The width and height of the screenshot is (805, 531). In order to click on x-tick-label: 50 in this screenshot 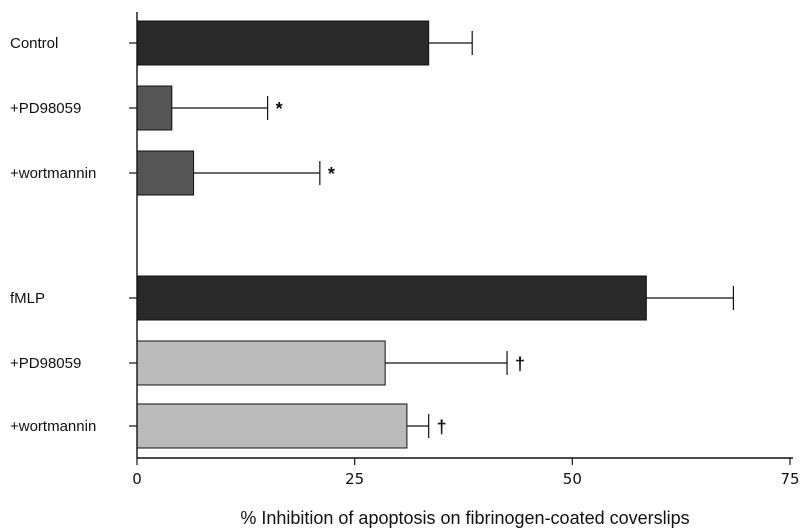, I will do `click(572, 479)`.